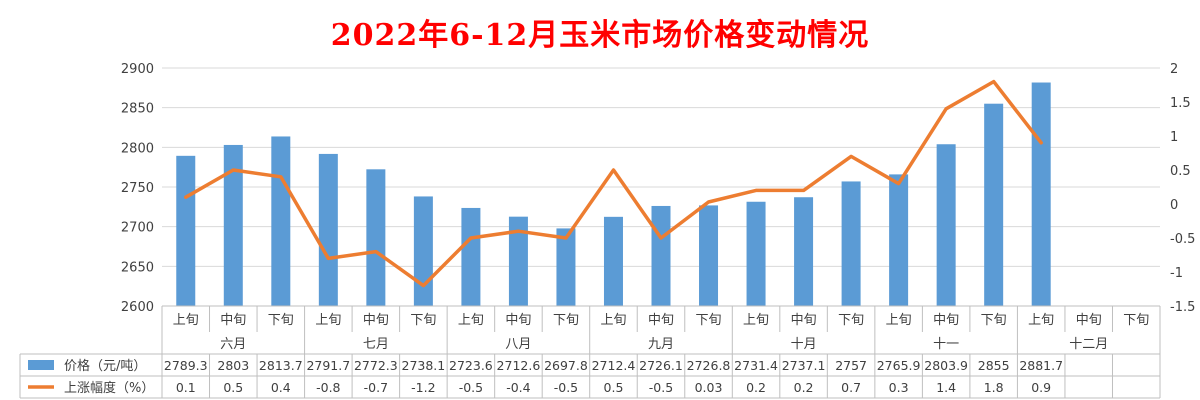 The width and height of the screenshot is (1200, 400). Describe the element at coordinates (1088, 344) in the screenshot. I see `group-label: 十二月` at that location.